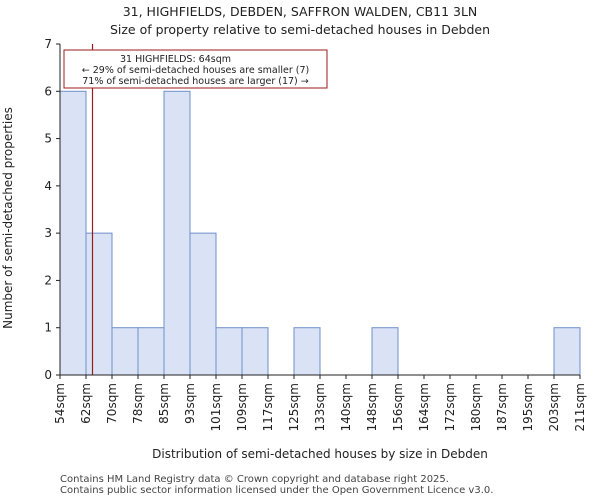 This screenshot has width=600, height=500. I want to click on y-tick-label: 1, so click(48, 328).